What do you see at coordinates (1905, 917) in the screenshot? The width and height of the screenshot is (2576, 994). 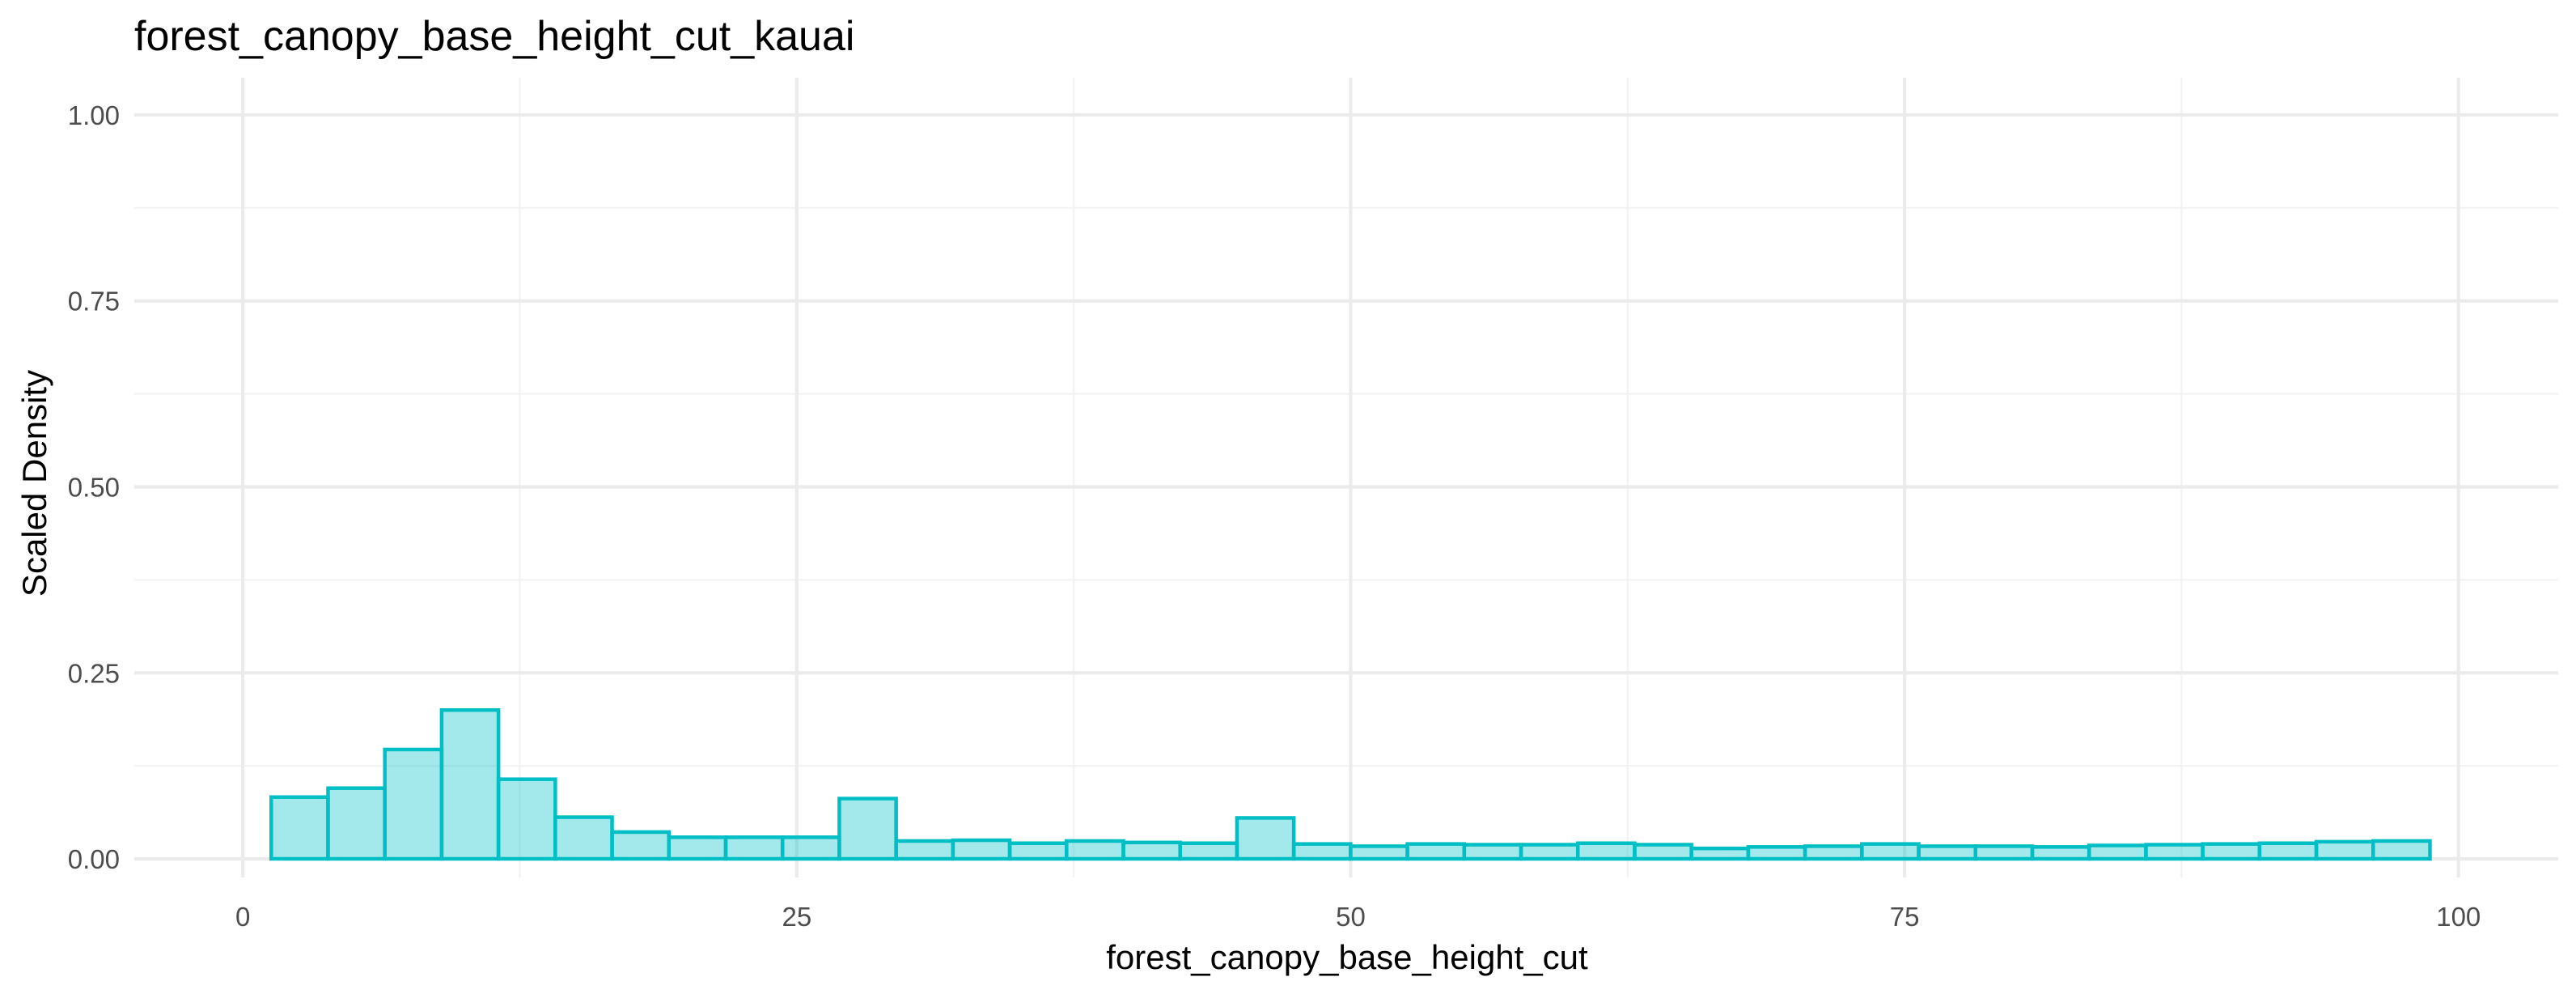 I see `x-tick-label: 75` at bounding box center [1905, 917].